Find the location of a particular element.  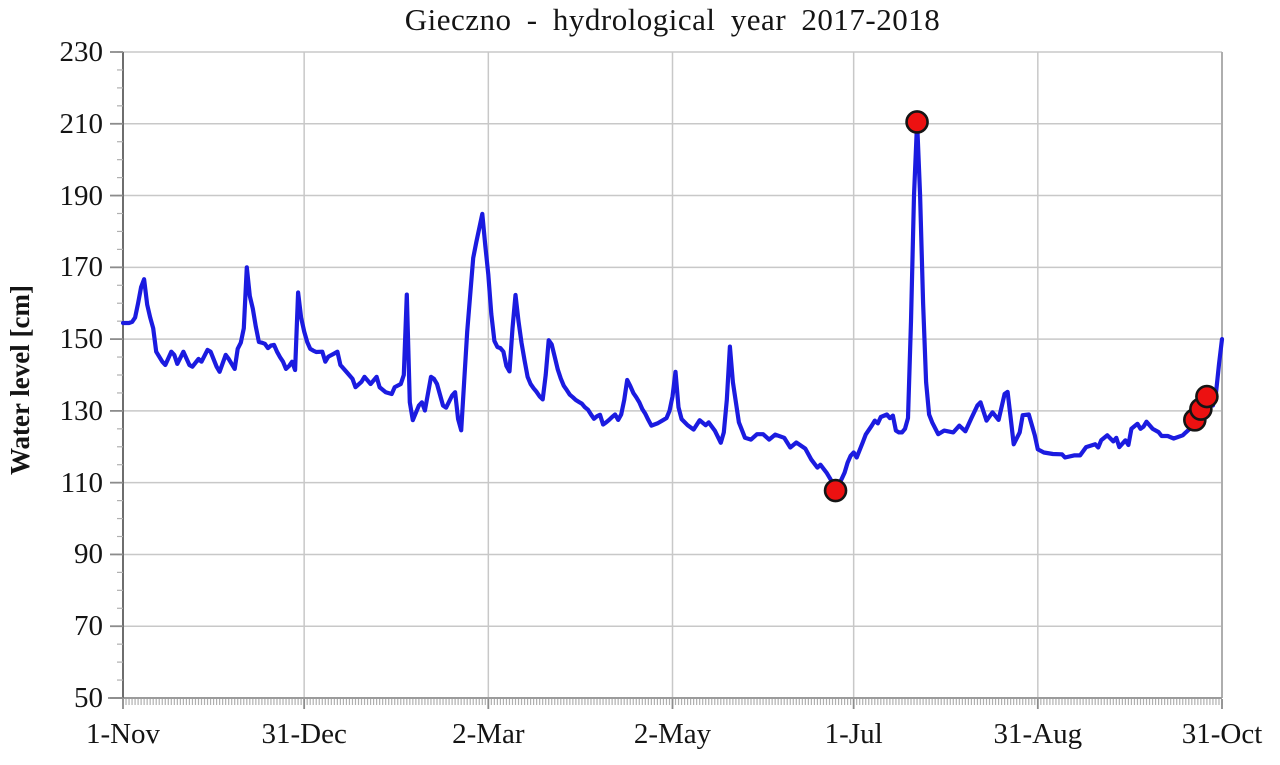

y-tick-label: 190 is located at coordinates (81, 195).